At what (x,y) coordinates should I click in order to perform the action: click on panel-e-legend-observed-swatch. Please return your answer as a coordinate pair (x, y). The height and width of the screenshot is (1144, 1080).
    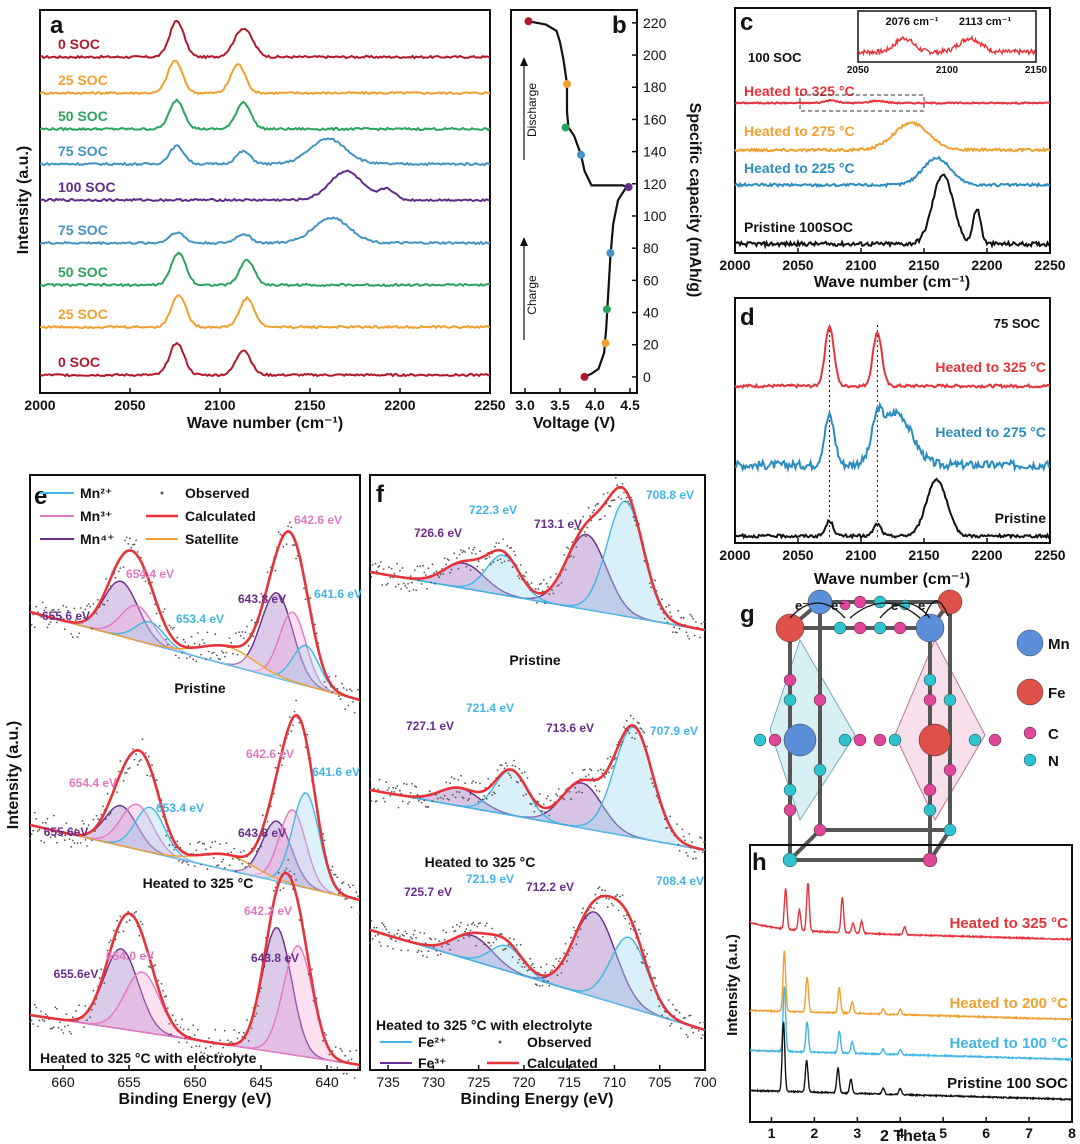
    Looking at the image, I should click on (162, 493).